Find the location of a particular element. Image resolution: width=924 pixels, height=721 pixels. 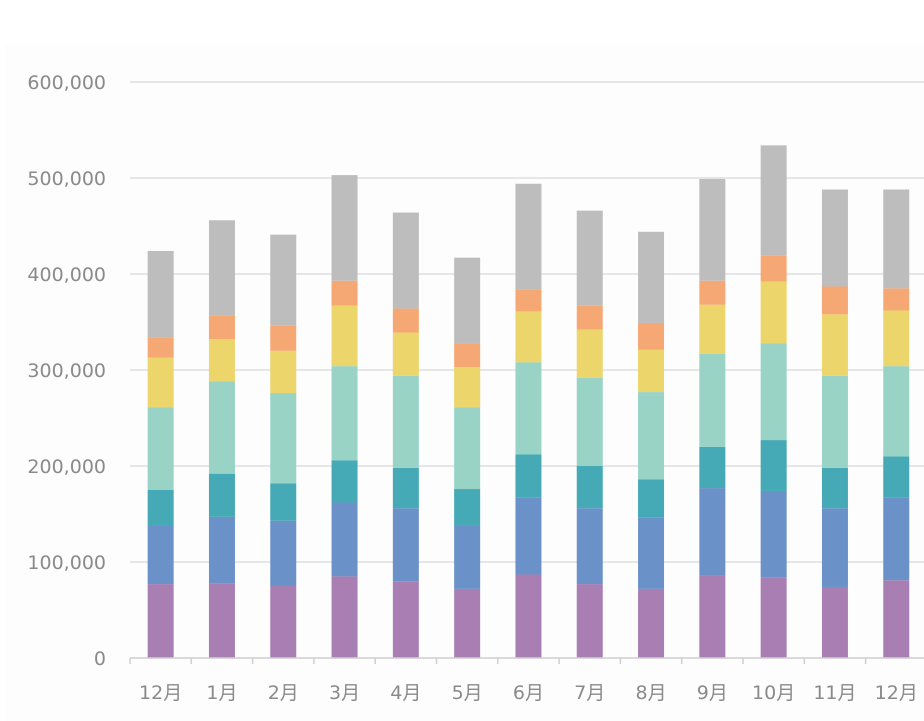

y-tick-label: 400,000 is located at coordinates (66, 275).